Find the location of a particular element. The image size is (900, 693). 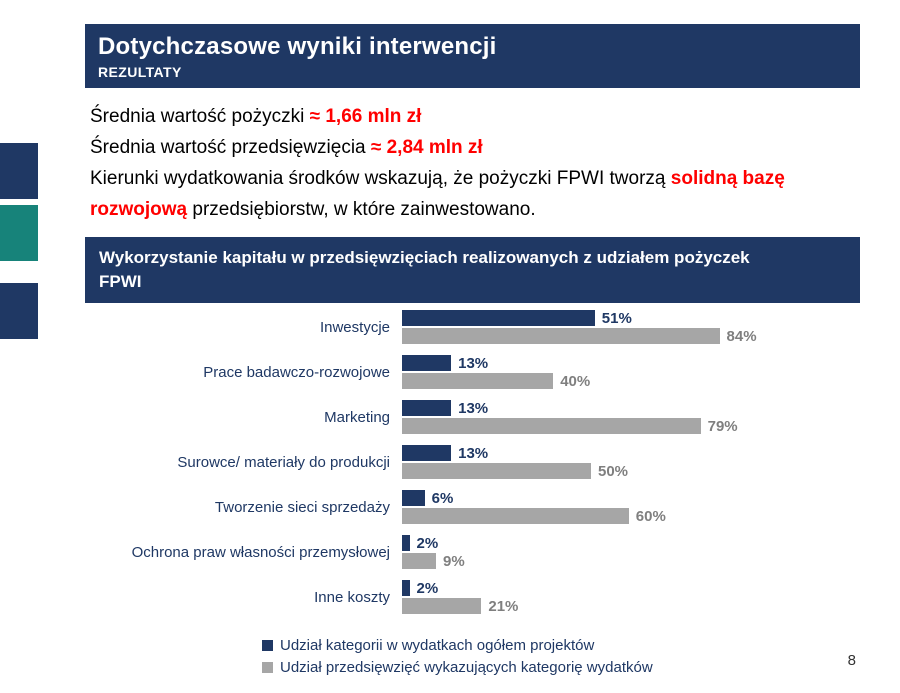

category-bars: 13% 40% is located at coordinates (643, 372).